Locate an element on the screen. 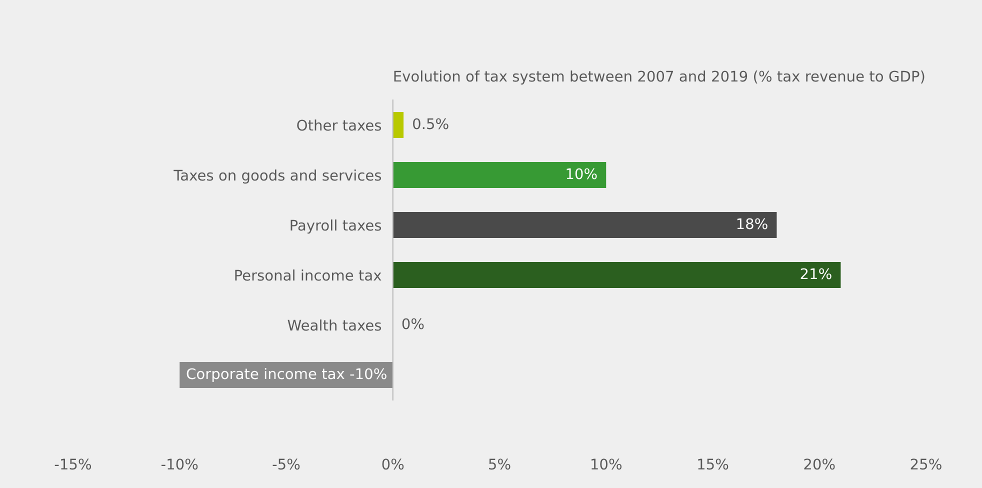  chart-title: Evolution of tax system between 2007 and 2019 (% tax revenue to GDP) is located at coordinates (659, 77).